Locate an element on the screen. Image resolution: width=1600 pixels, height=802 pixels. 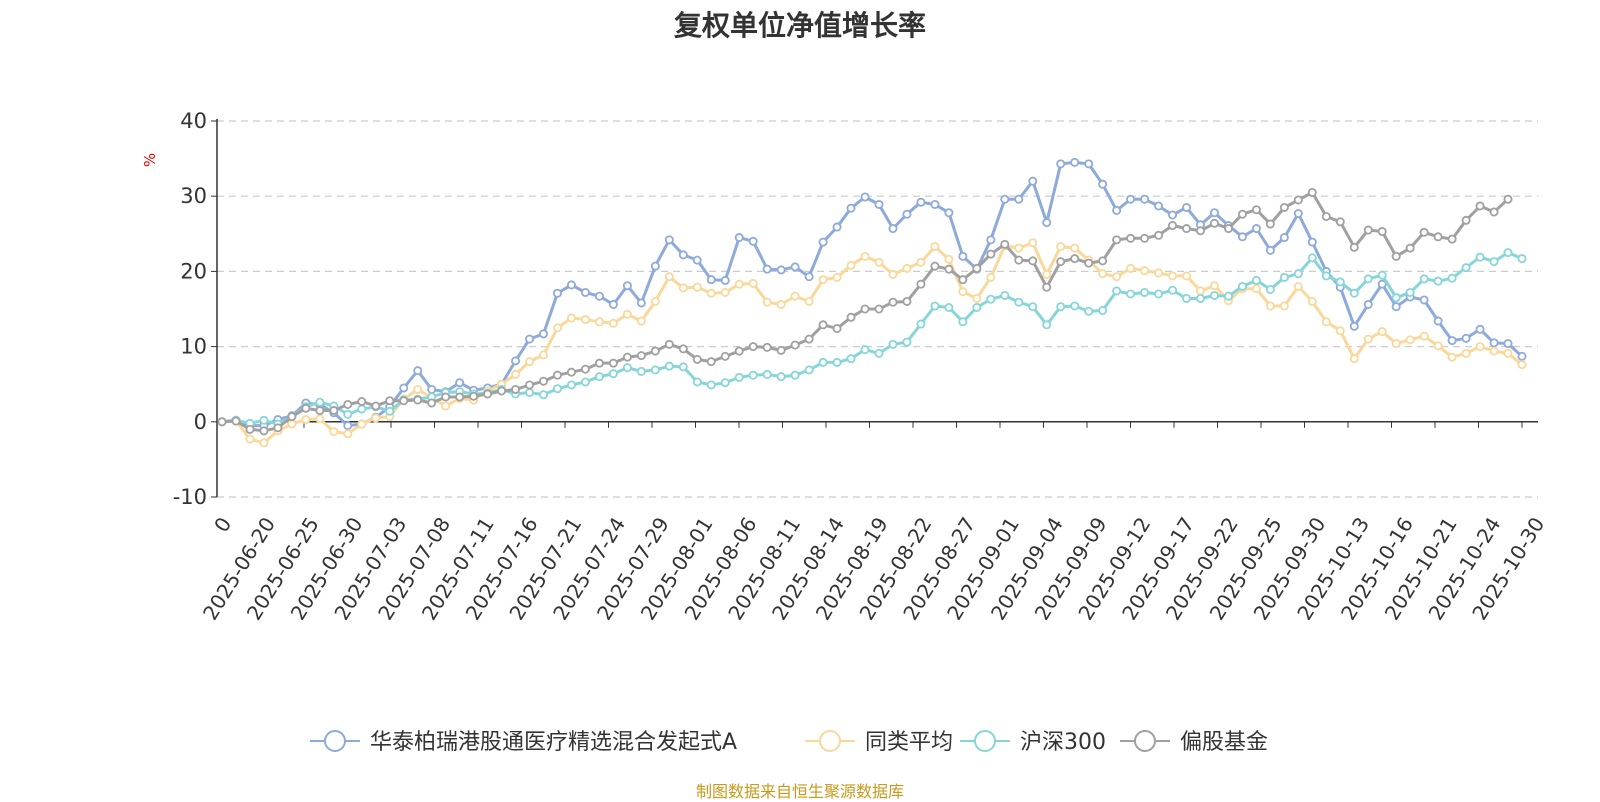
footer-source: 制图数据来自恒生聚源数据库 is located at coordinates (799, 791).